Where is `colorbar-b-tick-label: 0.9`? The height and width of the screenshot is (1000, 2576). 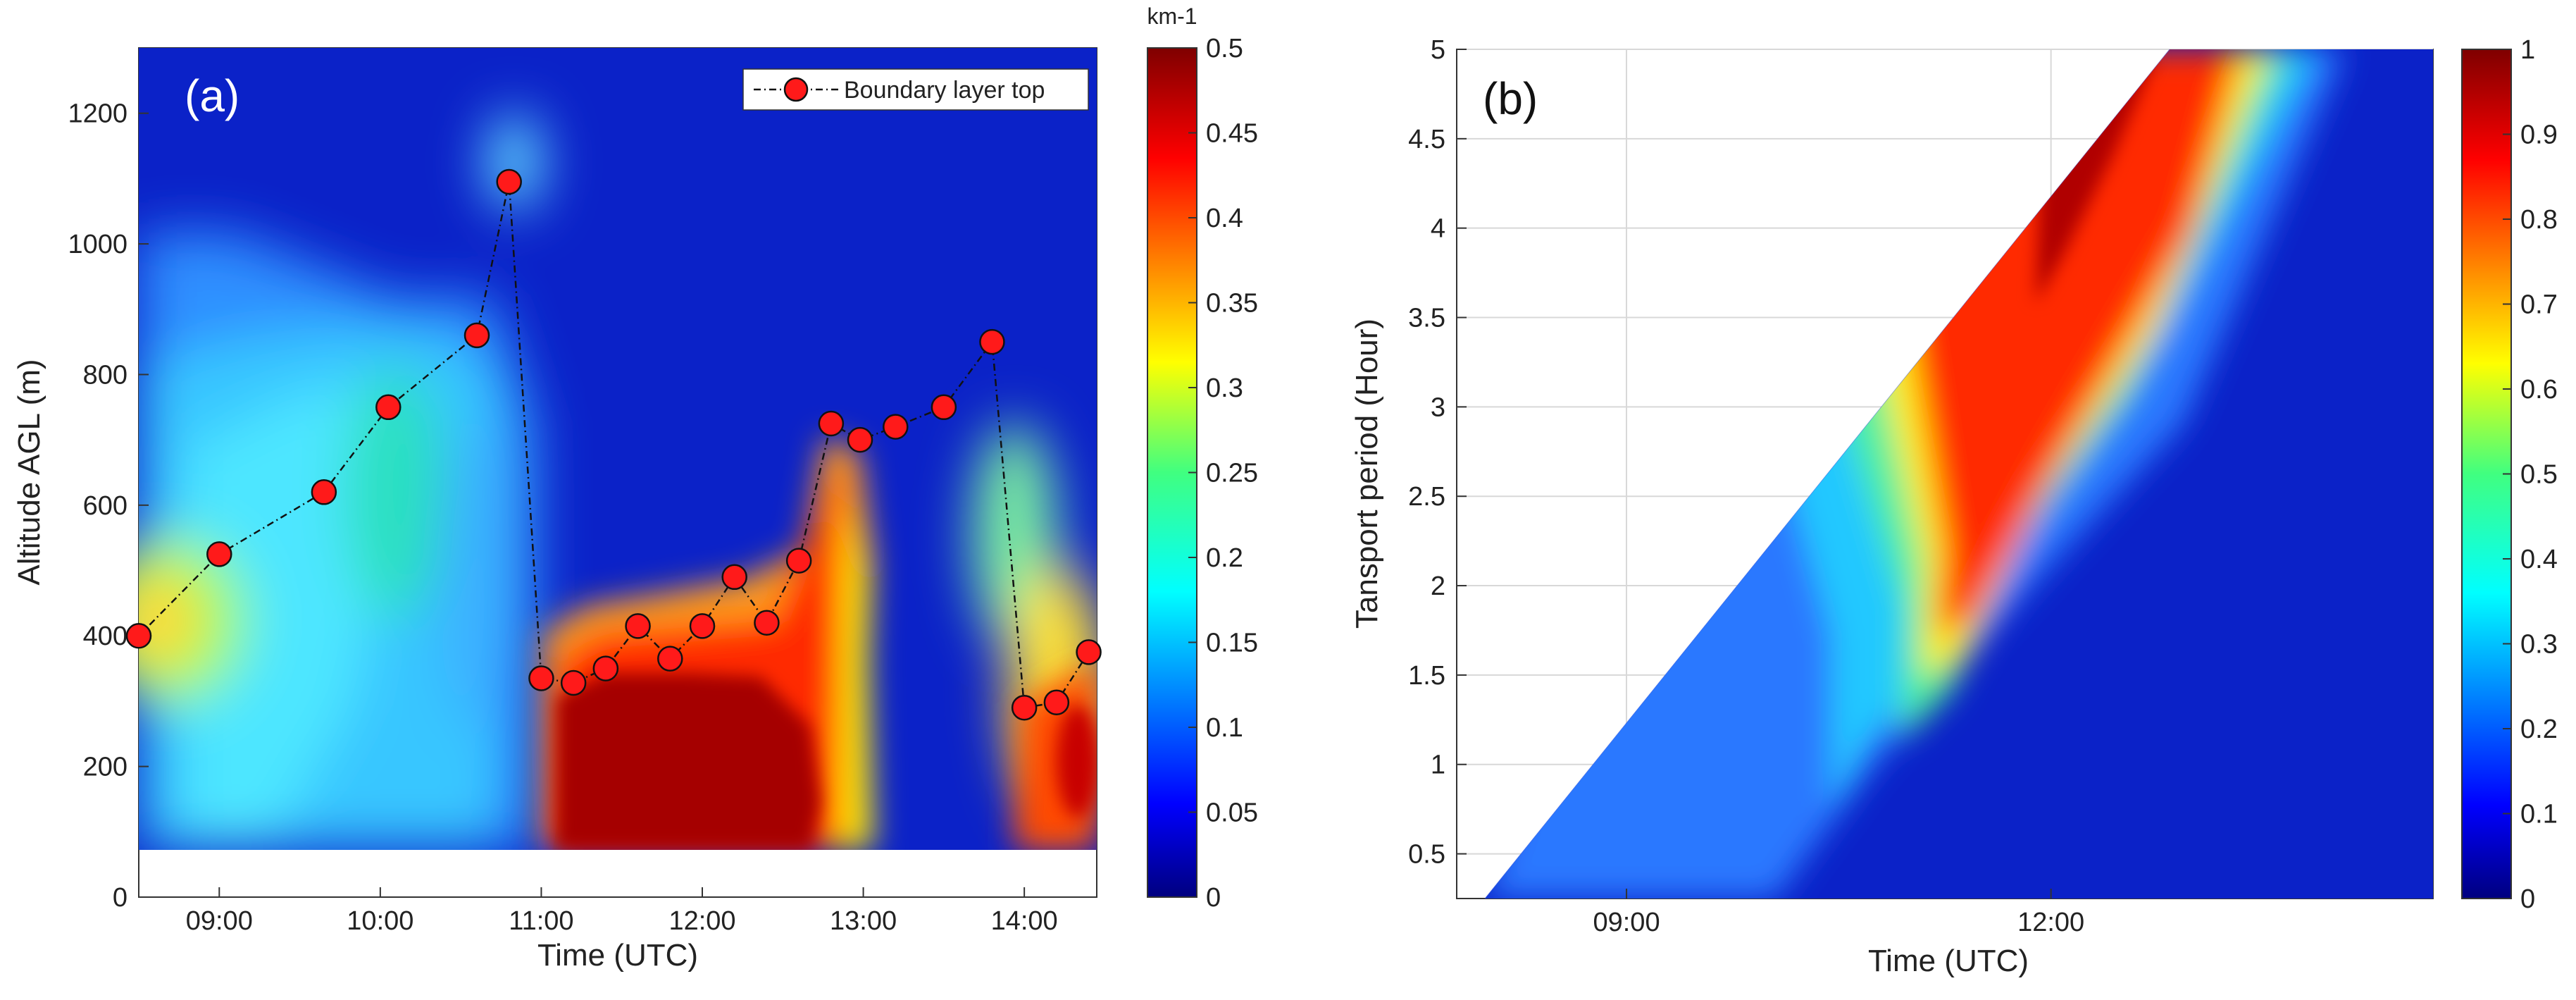
colorbar-b-tick-label: 0.9 is located at coordinates (2539, 135).